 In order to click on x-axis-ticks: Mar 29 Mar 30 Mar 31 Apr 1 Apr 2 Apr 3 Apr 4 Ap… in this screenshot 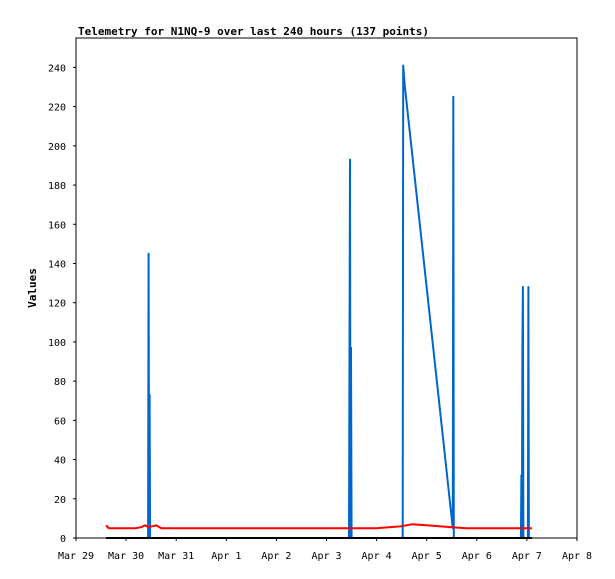, I will do `click(325, 550)`.